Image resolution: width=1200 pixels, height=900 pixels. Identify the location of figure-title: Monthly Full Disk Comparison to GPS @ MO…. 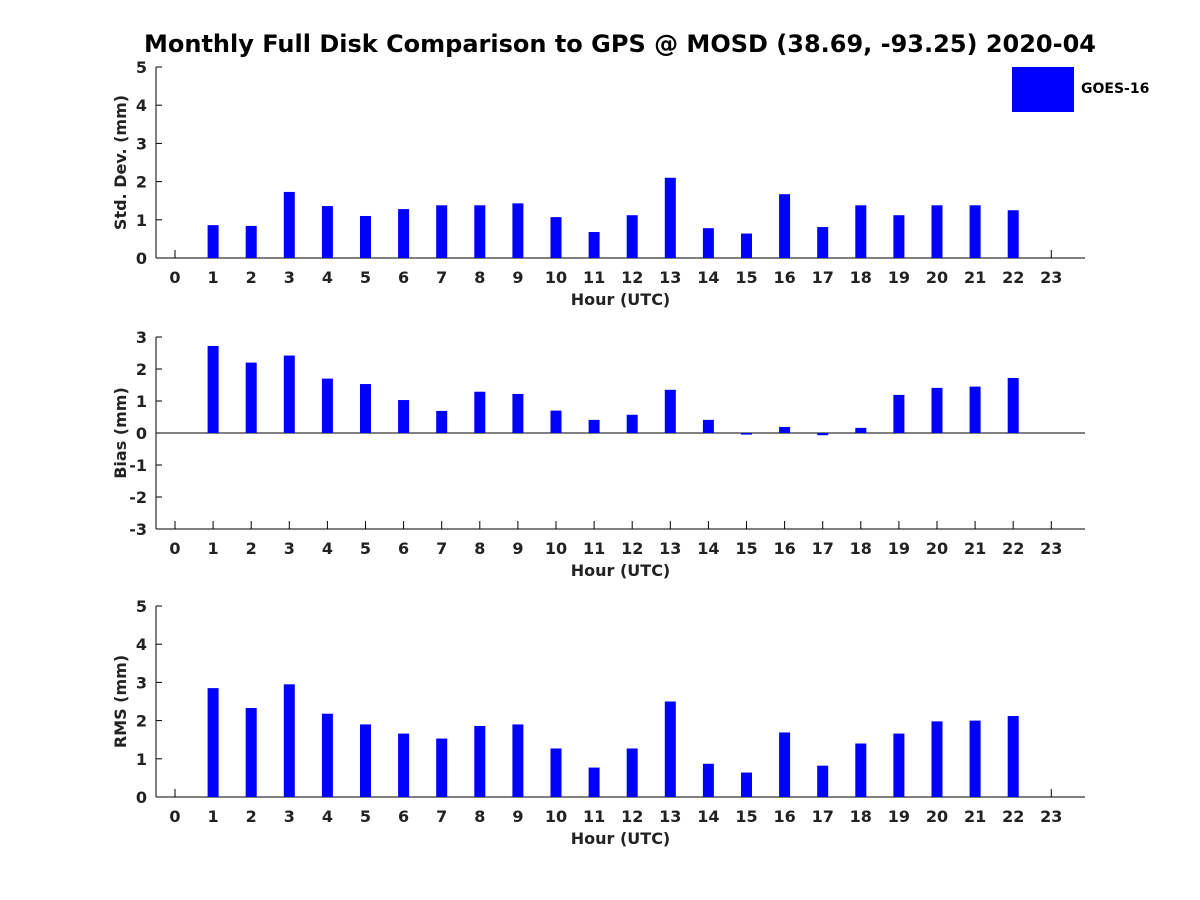
(619, 44).